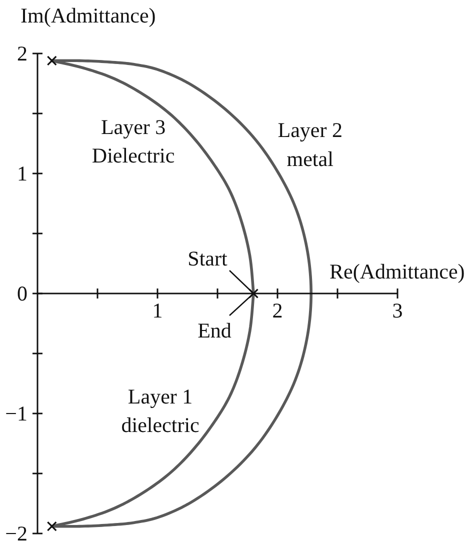 This screenshot has width=467, height=545. Describe the element at coordinates (16, 533) in the screenshot. I see `y-tick-label: −2` at that location.